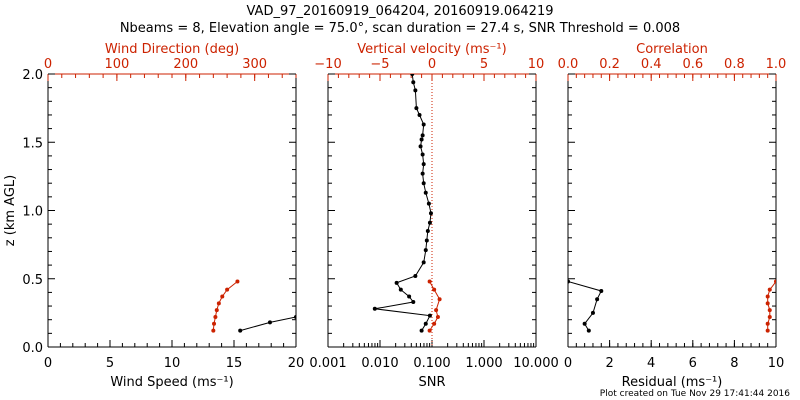 The width and height of the screenshot is (800, 400). Describe the element at coordinates (484, 64) in the screenshot. I see `top-tick-label: 5` at that location.